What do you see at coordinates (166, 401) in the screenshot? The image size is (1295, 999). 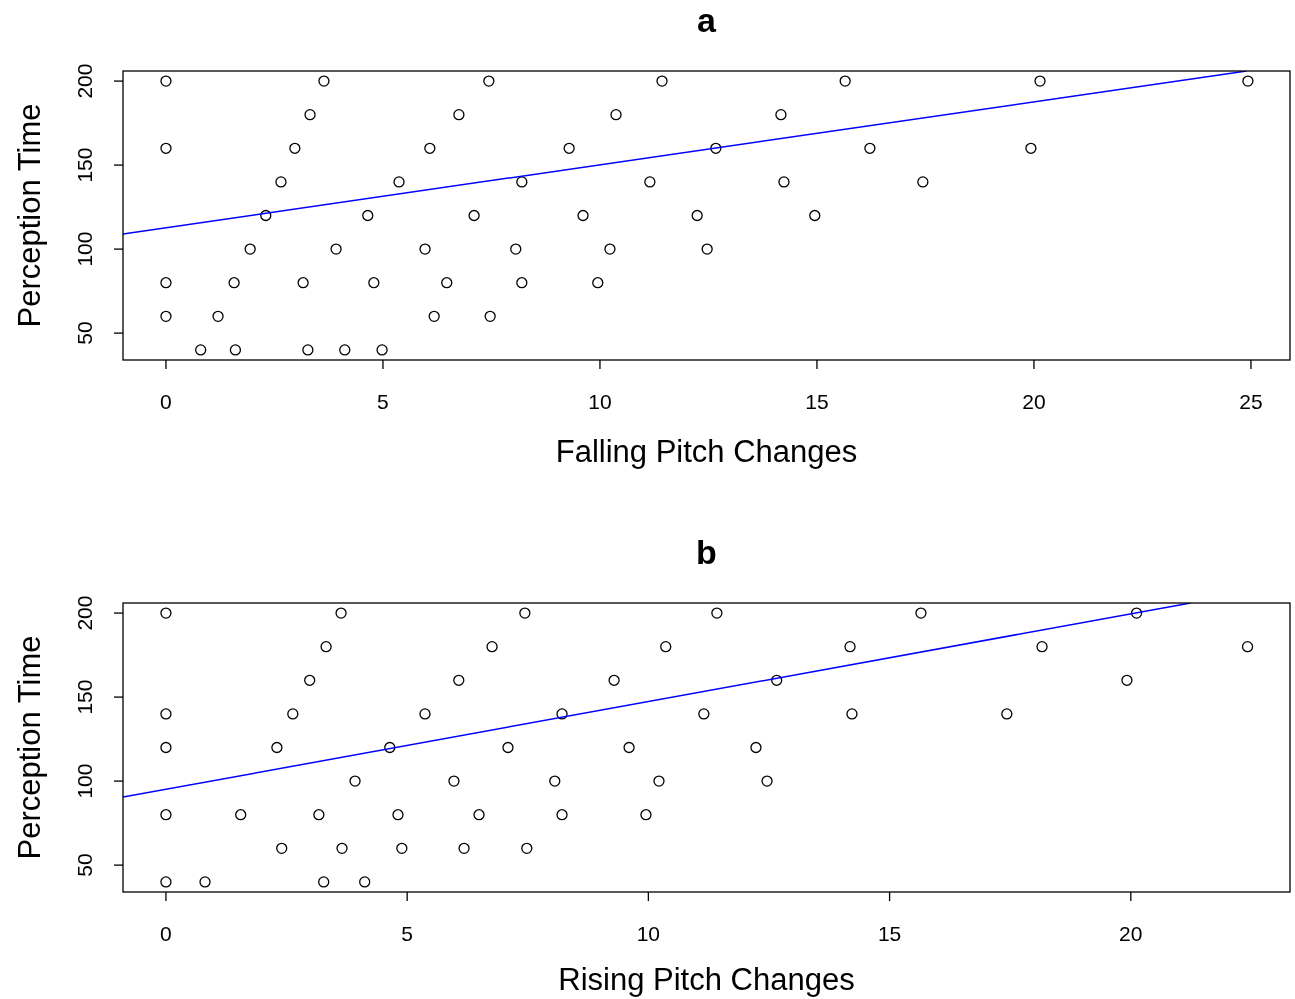 I see `x-tick-label: 0` at bounding box center [166, 401].